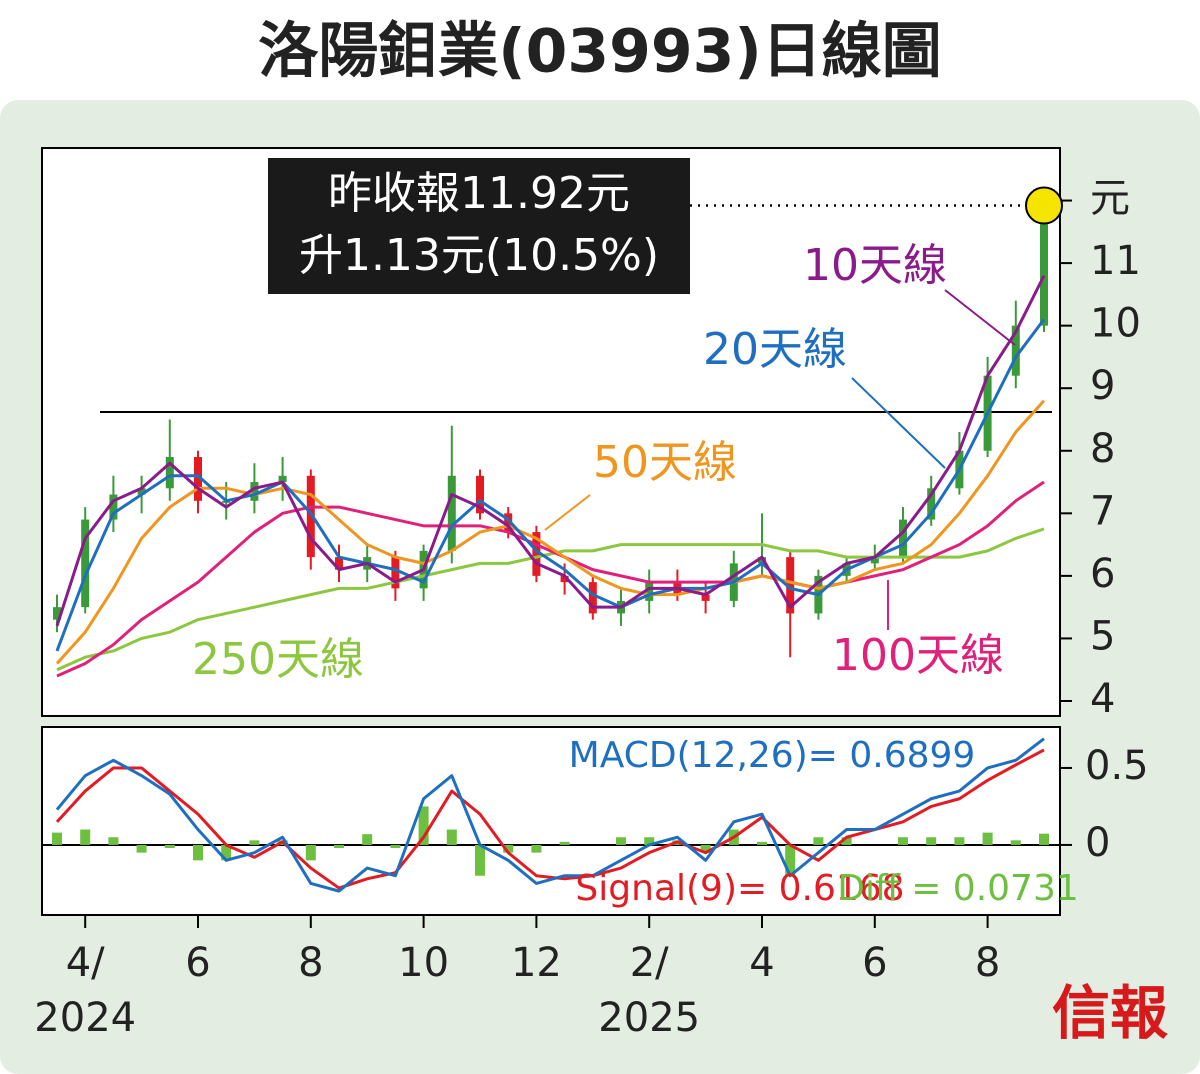 The width and height of the screenshot is (1200, 1074). What do you see at coordinates (479, 255) in the screenshot?
I see `annotation-text: 升1.13元(10.5%)` at bounding box center [479, 255].